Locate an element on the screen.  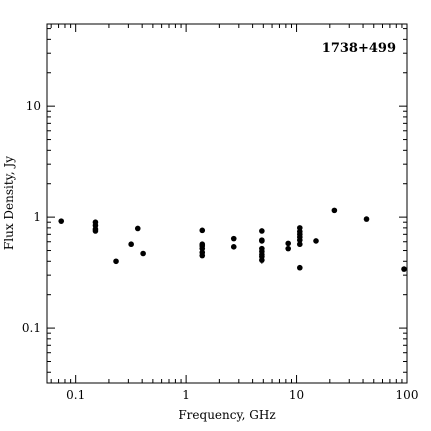
x-tick-label: 10 is located at coordinates (296, 395).